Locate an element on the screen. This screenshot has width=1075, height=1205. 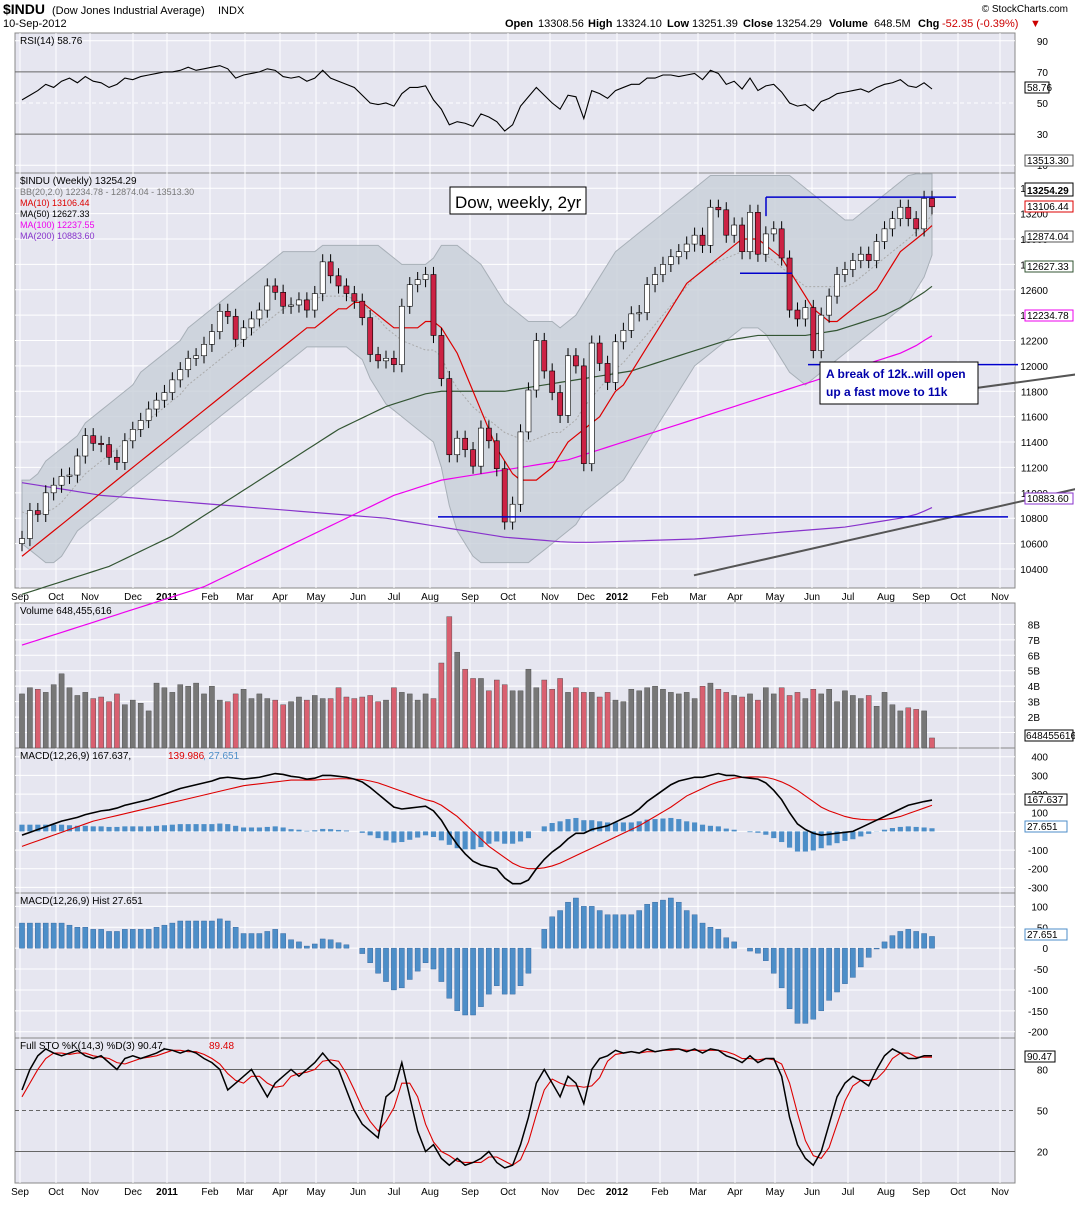
volume-tick-label: 7B is located at coordinates (1034, 641).